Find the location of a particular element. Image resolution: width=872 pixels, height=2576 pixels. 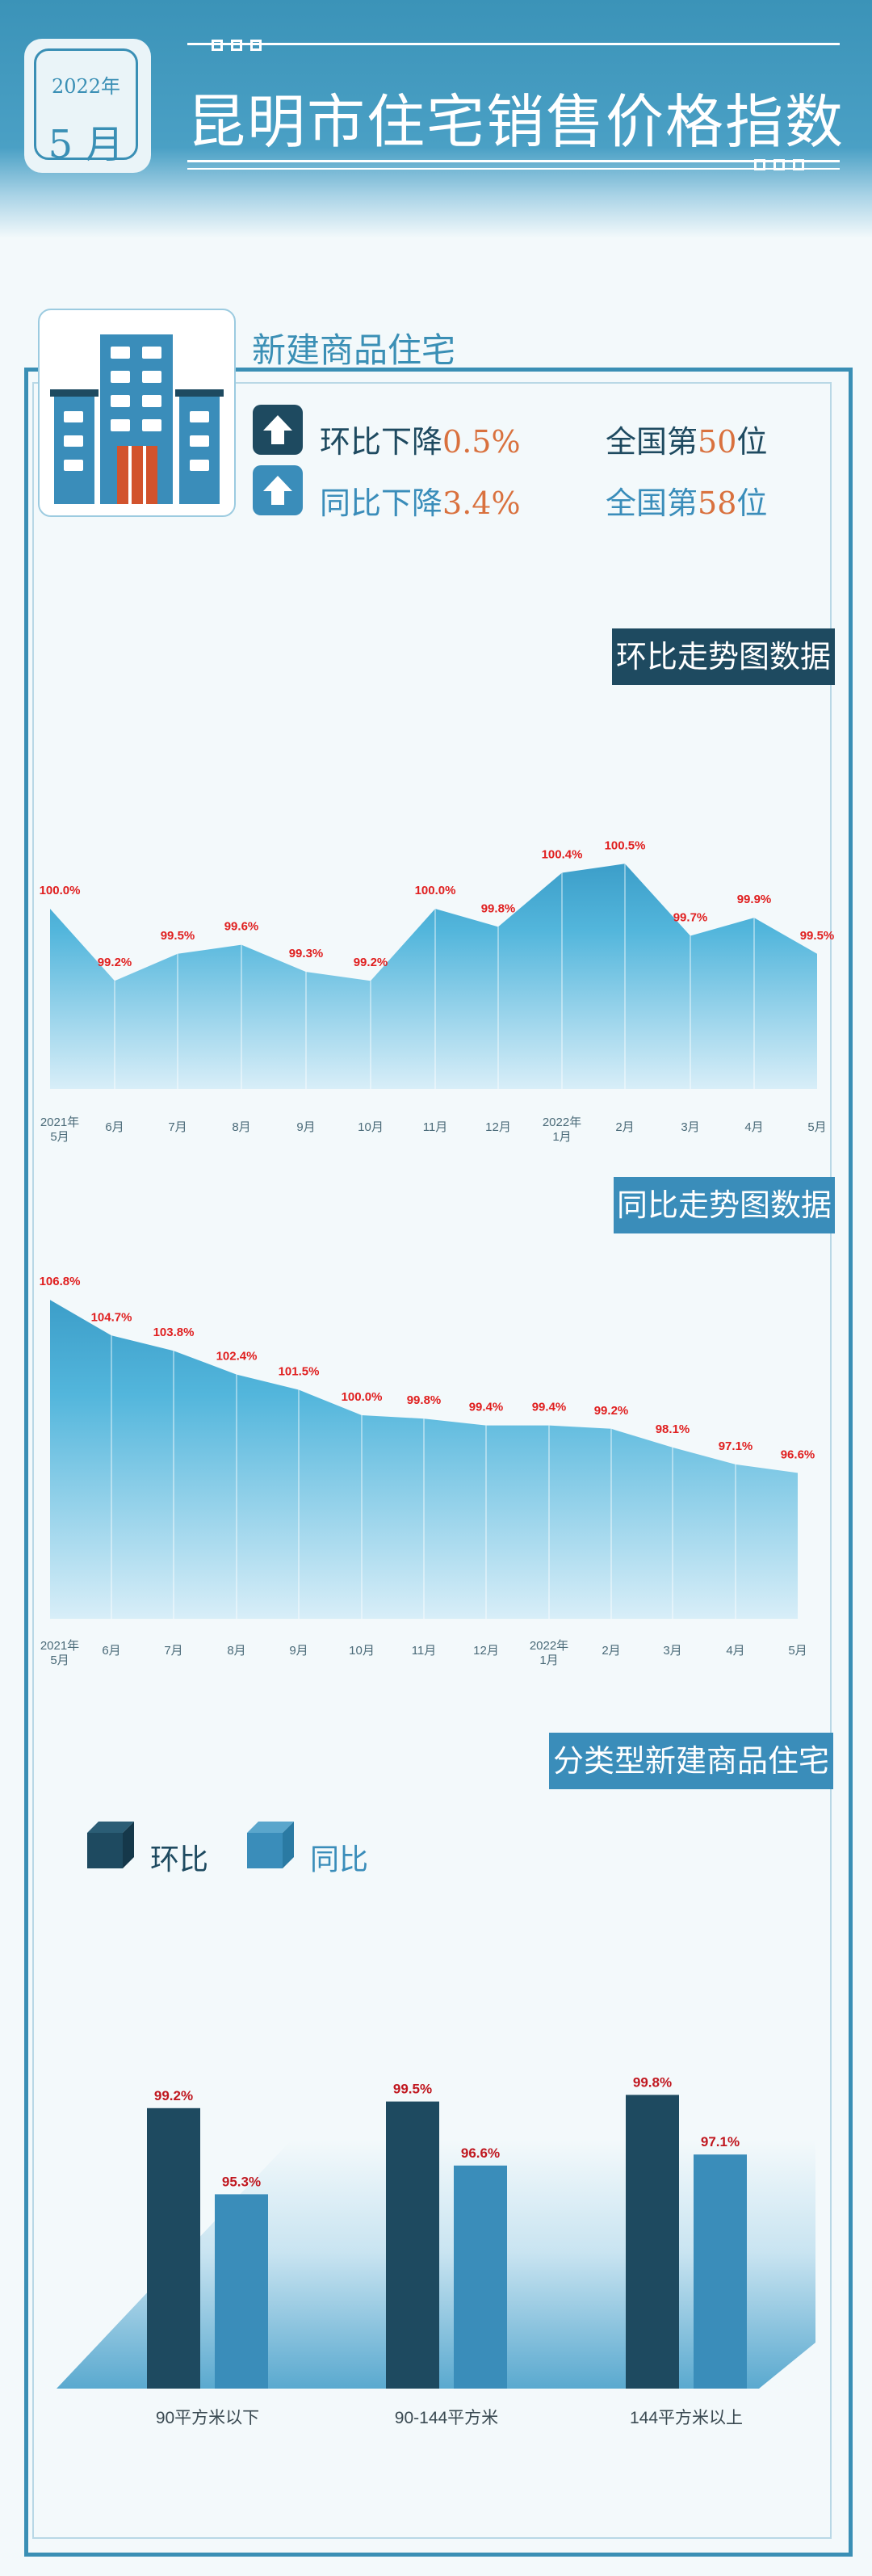

x-tick-label: 8月 is located at coordinates (241, 1127).